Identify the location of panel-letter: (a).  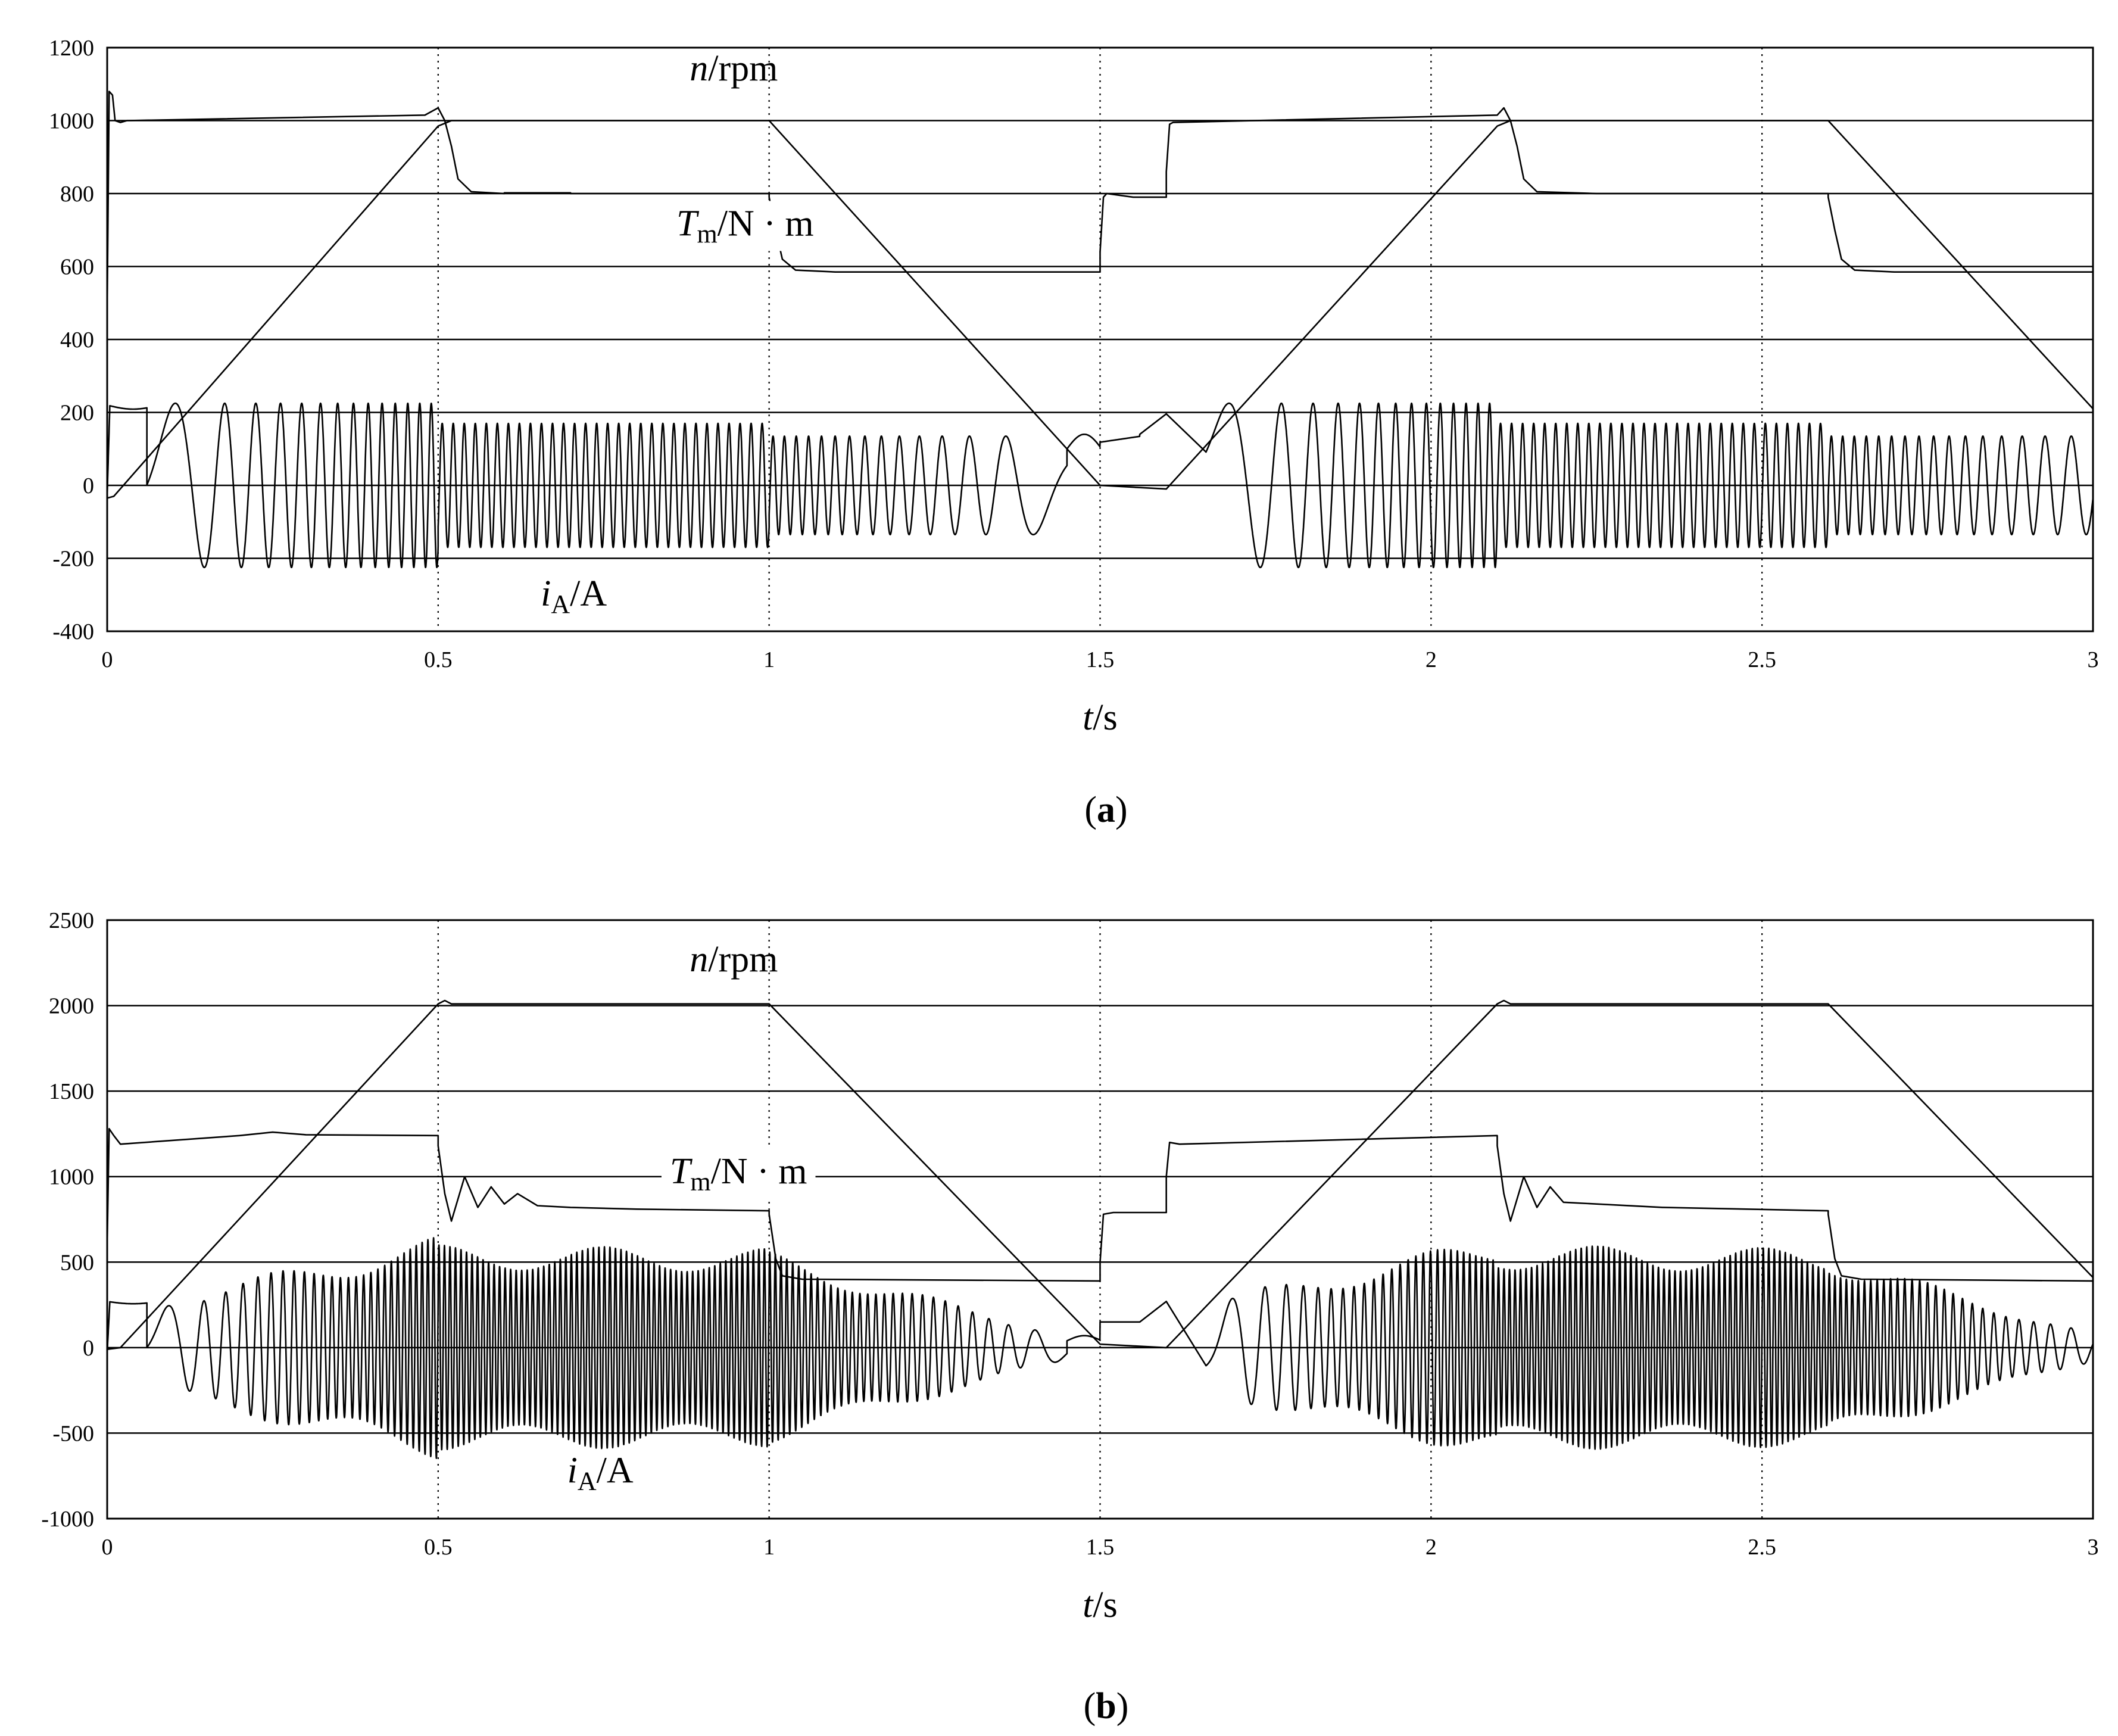
(1105, 810).